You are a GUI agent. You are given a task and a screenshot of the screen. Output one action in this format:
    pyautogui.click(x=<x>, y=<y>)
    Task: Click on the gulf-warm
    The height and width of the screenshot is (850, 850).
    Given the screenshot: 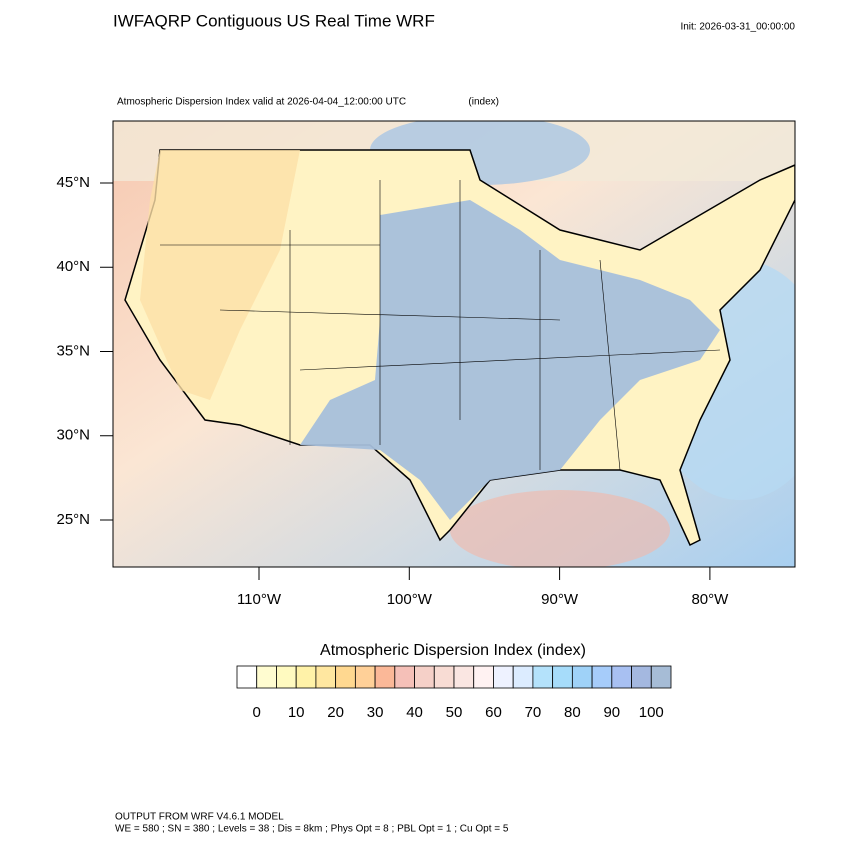 What is the action you would take?
    pyautogui.click(x=560, y=528)
    